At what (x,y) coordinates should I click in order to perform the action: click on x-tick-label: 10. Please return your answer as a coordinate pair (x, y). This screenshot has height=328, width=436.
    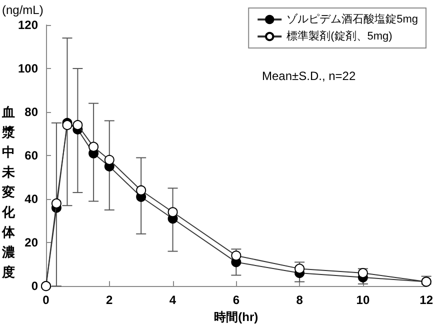
    Looking at the image, I should click on (363, 300).